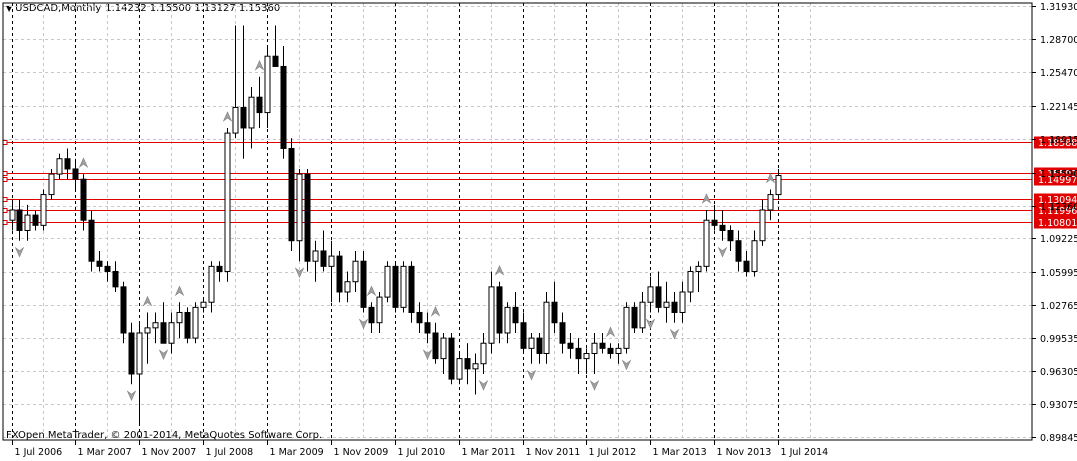 The width and height of the screenshot is (1077, 461). I want to click on level-price-tag, so click(1055, 222).